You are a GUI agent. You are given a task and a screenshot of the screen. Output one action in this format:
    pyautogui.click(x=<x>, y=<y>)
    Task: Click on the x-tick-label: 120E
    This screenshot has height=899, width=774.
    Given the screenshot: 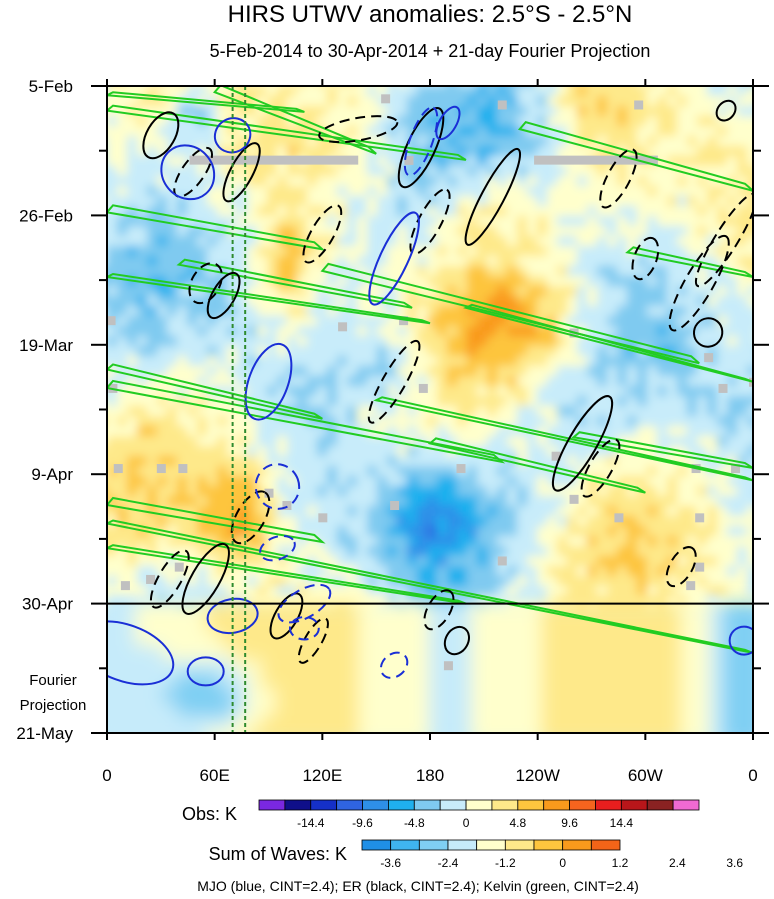 What is the action you would take?
    pyautogui.click(x=322, y=775)
    